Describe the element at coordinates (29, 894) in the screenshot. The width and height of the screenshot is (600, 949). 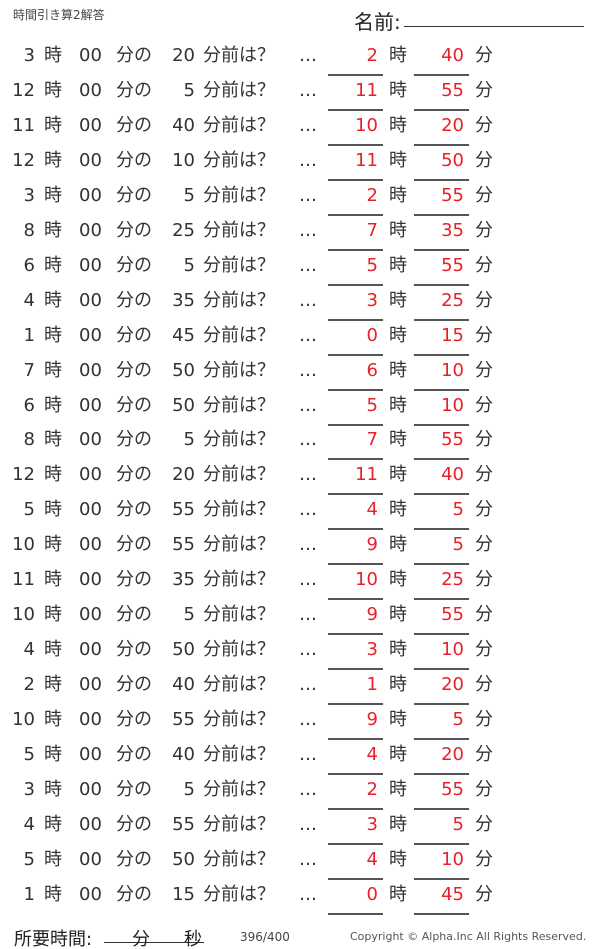
I see `start-hour: 1` at that location.